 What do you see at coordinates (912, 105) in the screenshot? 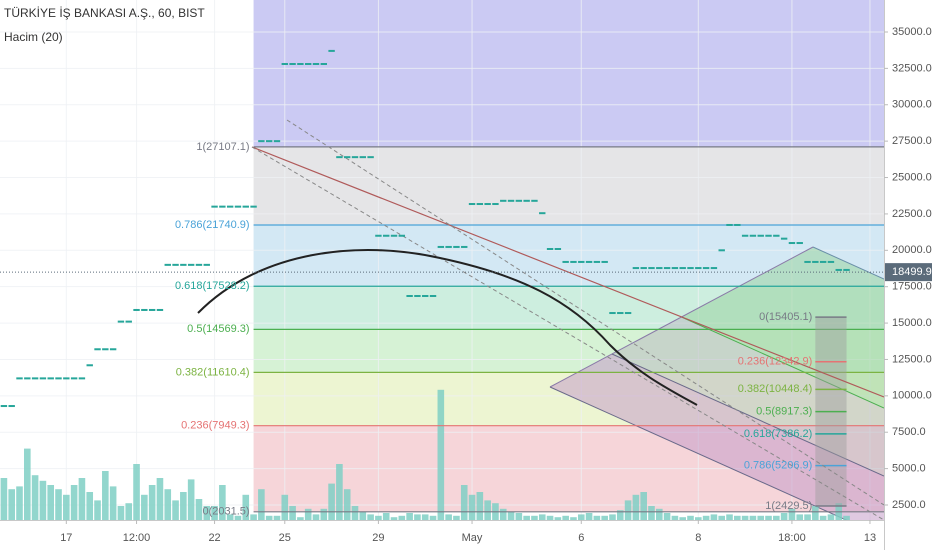
I see `y-tick-label: 30000.0` at bounding box center [912, 105].